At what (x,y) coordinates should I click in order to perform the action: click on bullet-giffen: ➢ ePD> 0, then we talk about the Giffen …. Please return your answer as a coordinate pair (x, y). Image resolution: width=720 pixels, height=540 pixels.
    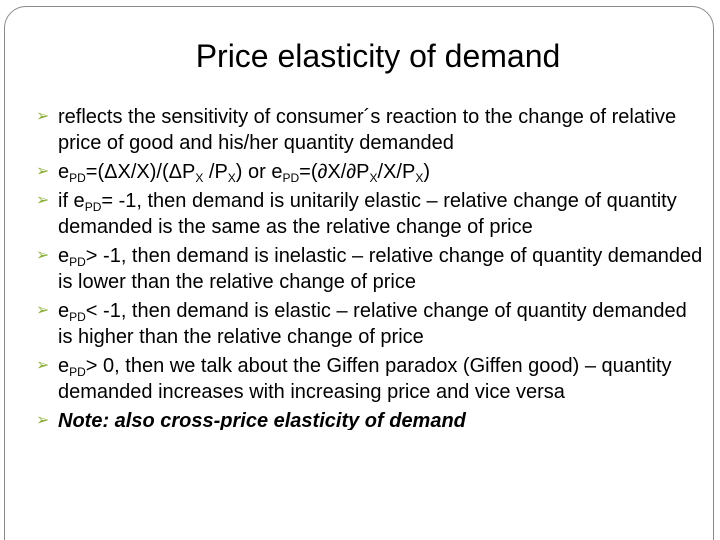
    Looking at the image, I should click on (371, 379).